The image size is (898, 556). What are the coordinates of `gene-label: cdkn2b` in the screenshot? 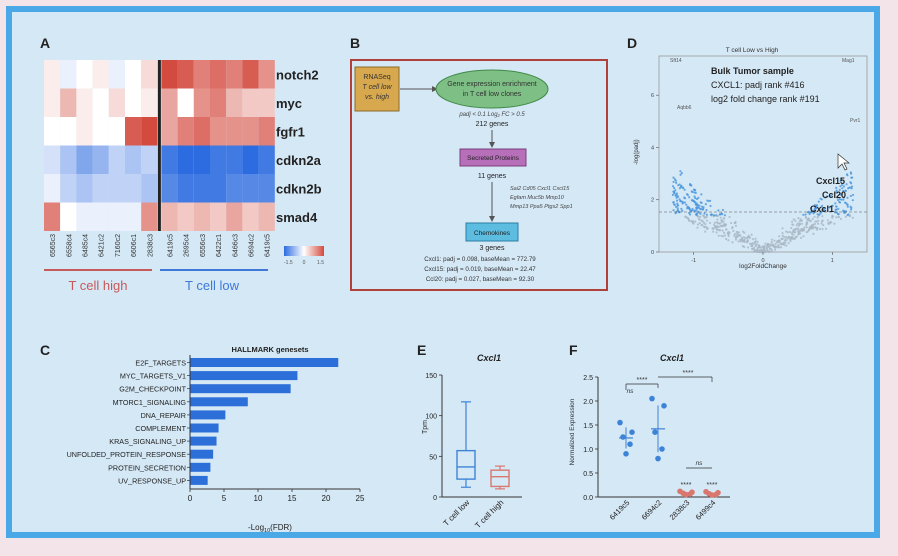 It's located at (299, 188).